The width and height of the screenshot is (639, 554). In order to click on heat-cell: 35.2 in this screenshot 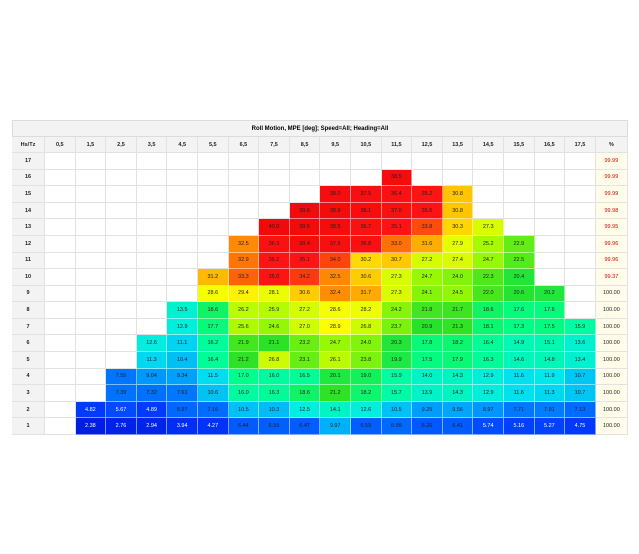, I will do `click(427, 194)`.